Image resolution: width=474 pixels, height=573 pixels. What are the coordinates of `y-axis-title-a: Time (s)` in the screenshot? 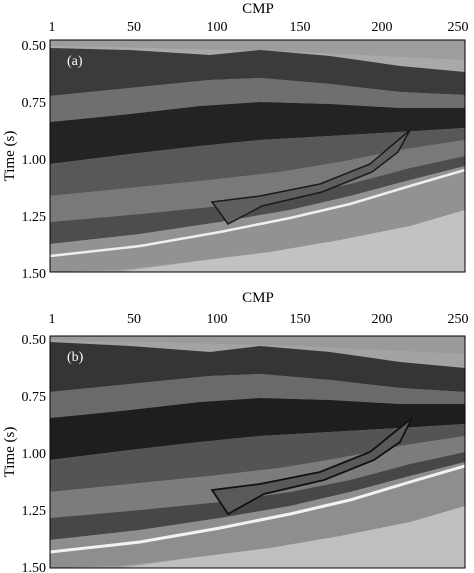 It's located at (10, 156).